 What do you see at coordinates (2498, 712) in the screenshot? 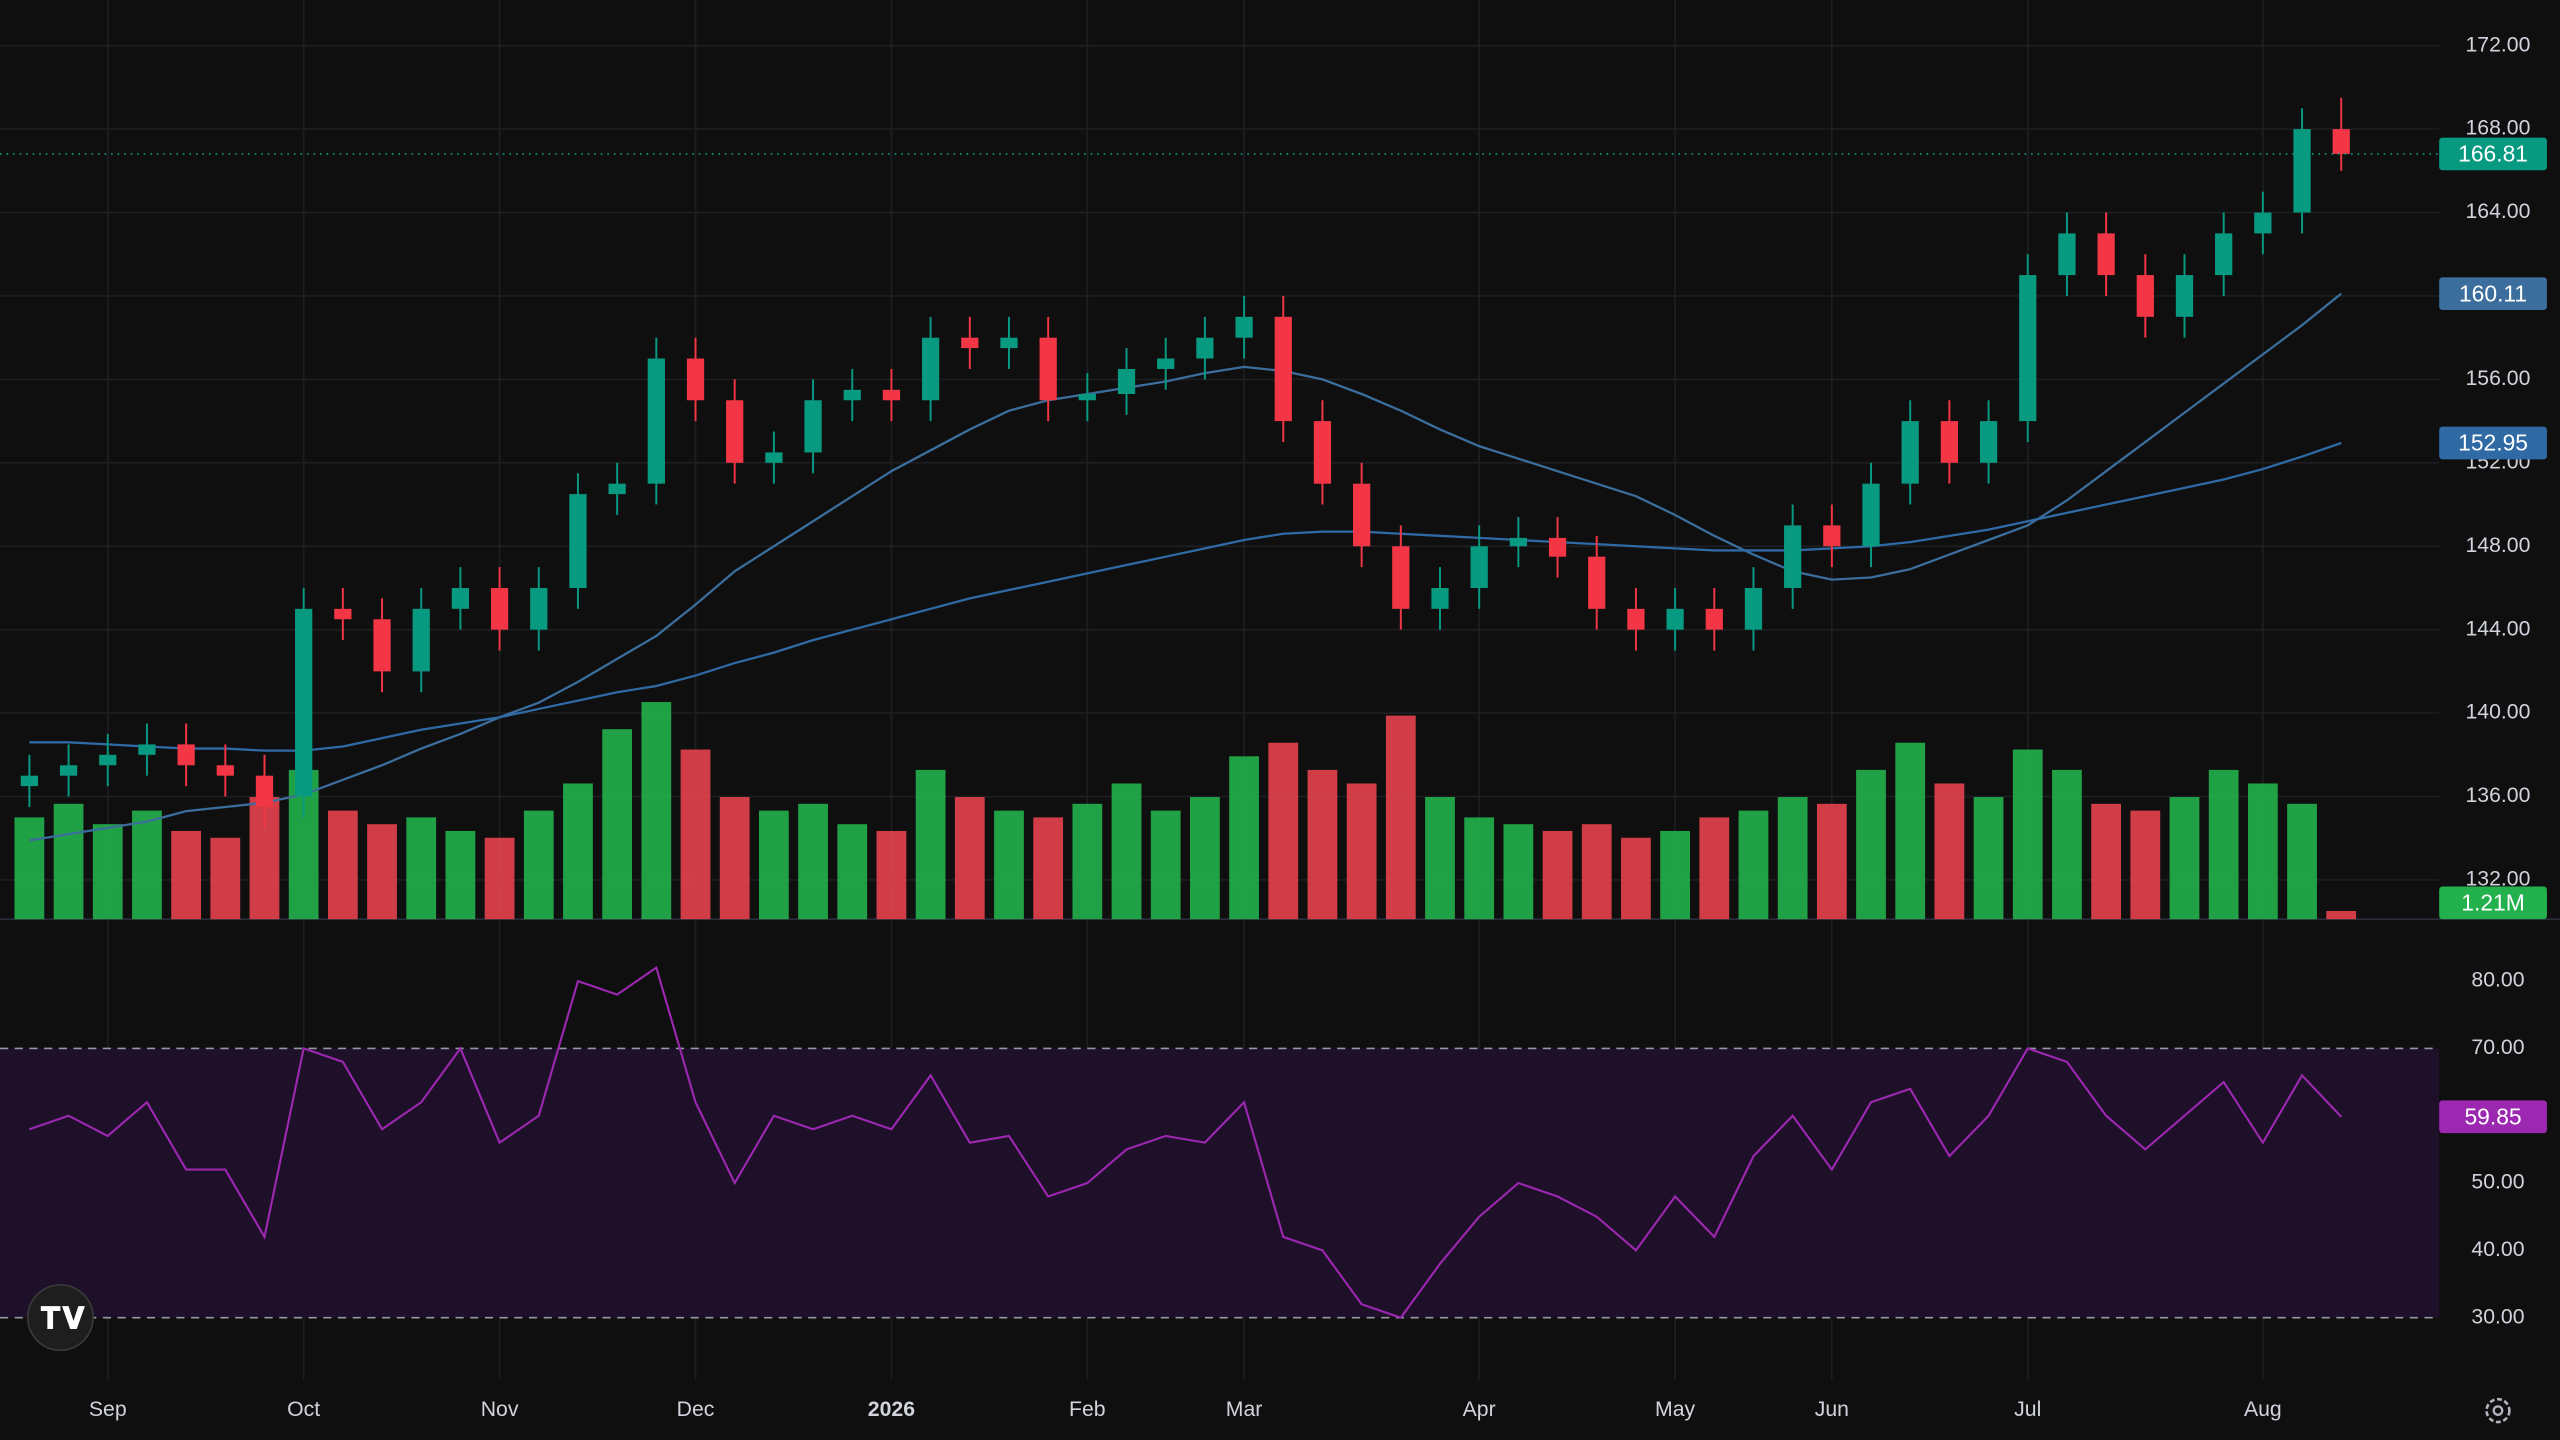
I see `y-tick-label: 140.00` at bounding box center [2498, 712].